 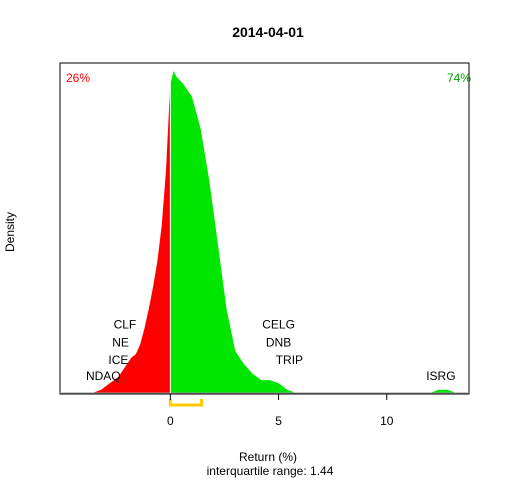 I want to click on ticker-label: NE, so click(x=120, y=342).